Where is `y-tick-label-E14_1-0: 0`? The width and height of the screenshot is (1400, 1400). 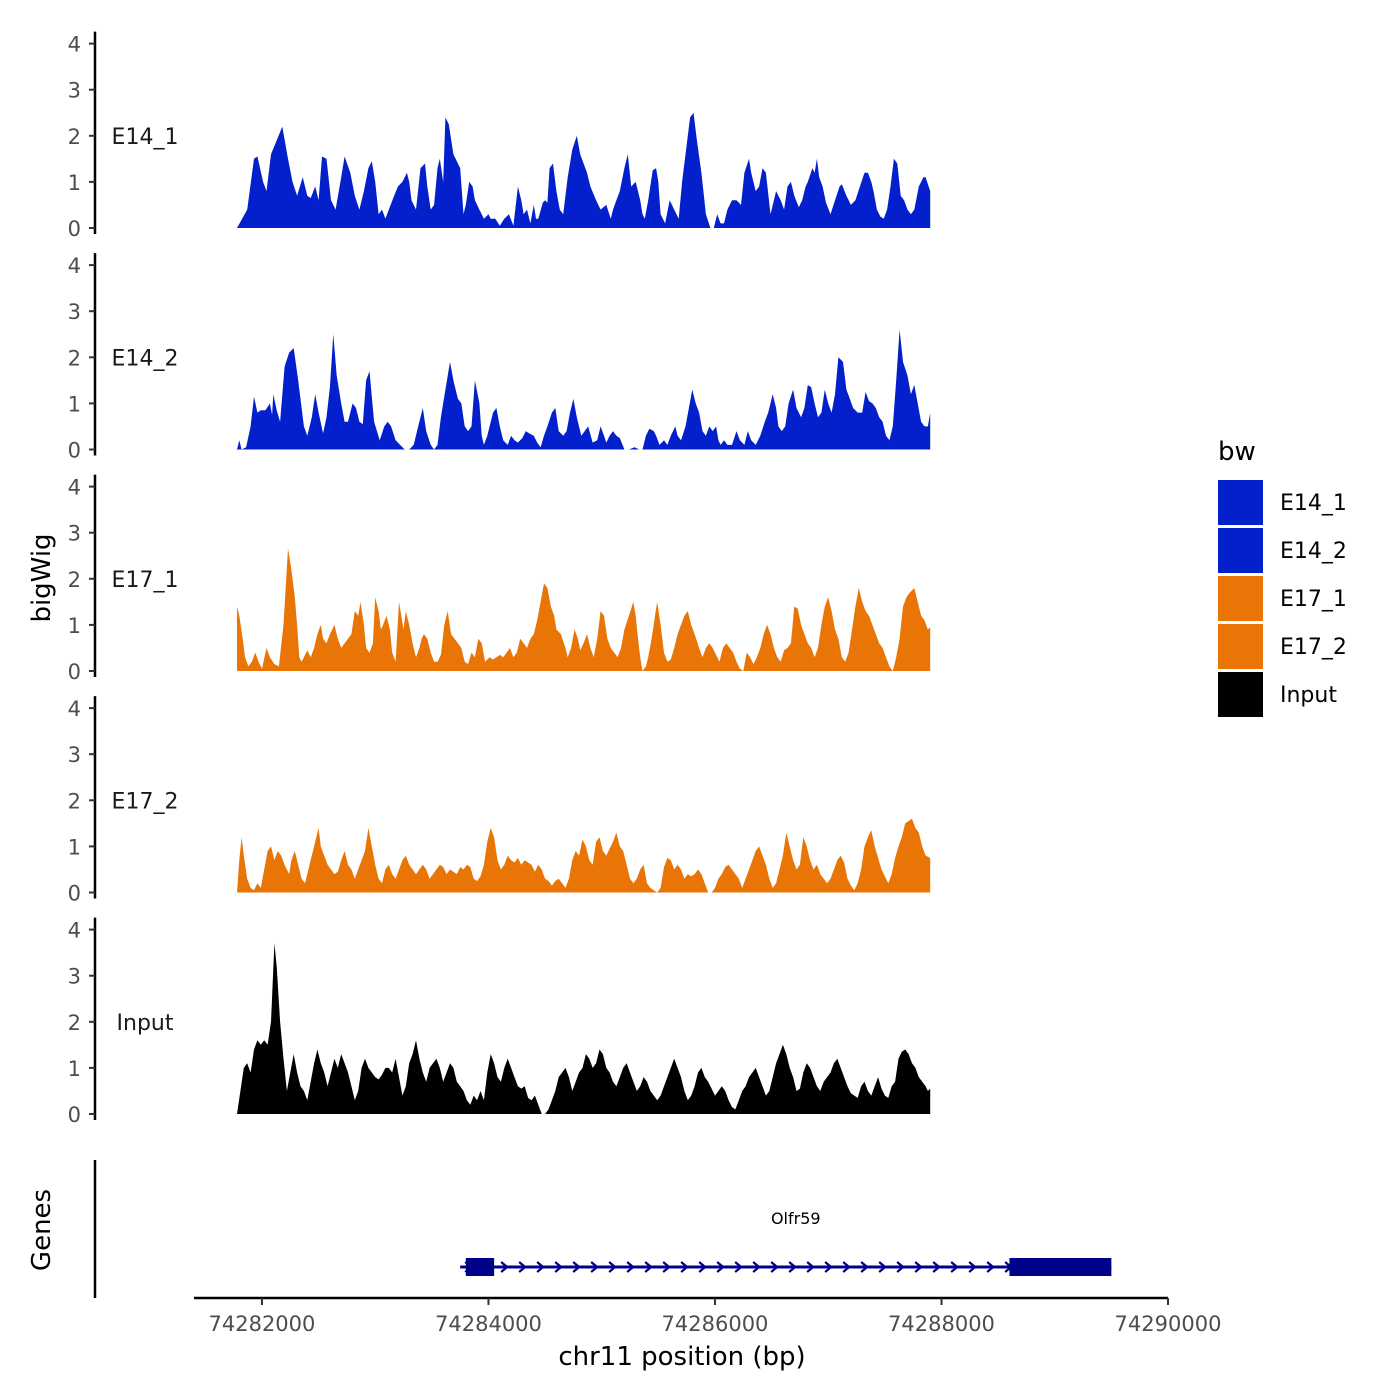 y-tick-label-E14_1-0: 0 is located at coordinates (74, 229).